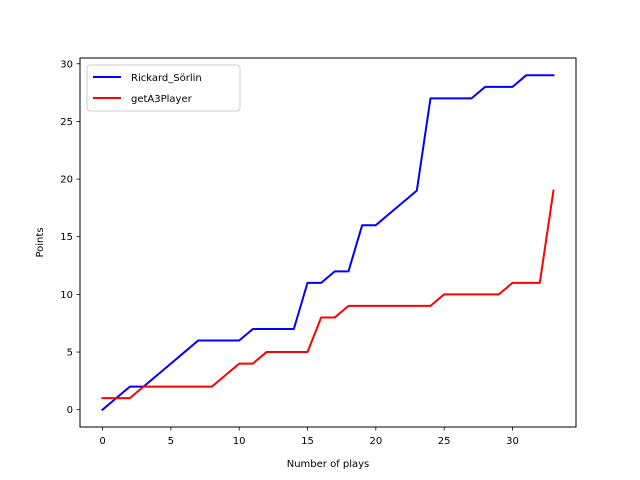 This screenshot has height=480, width=640. I want to click on legend-label: Rickard_Sörlin, so click(166, 78).